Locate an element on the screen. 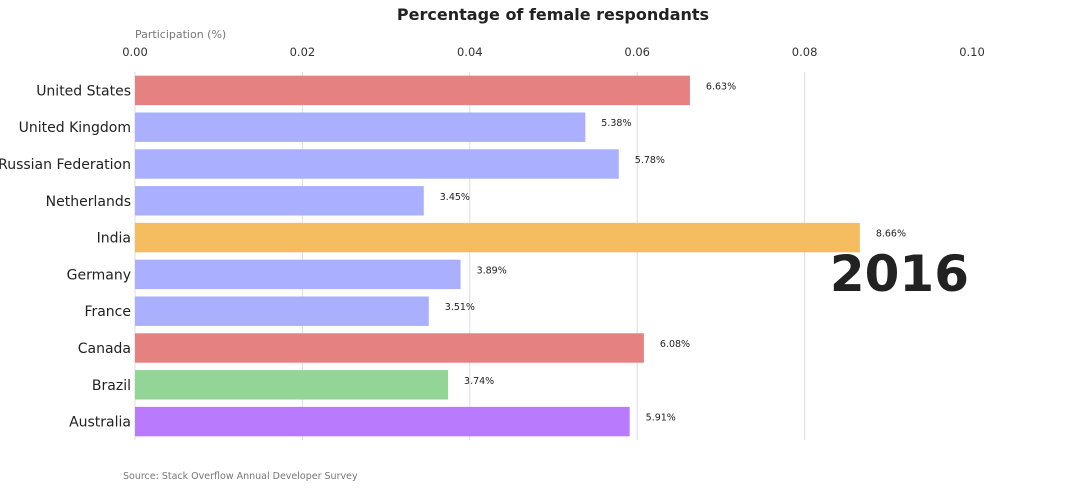 This screenshot has height=504, width=1080. data-label: 3.45% is located at coordinates (455, 197).